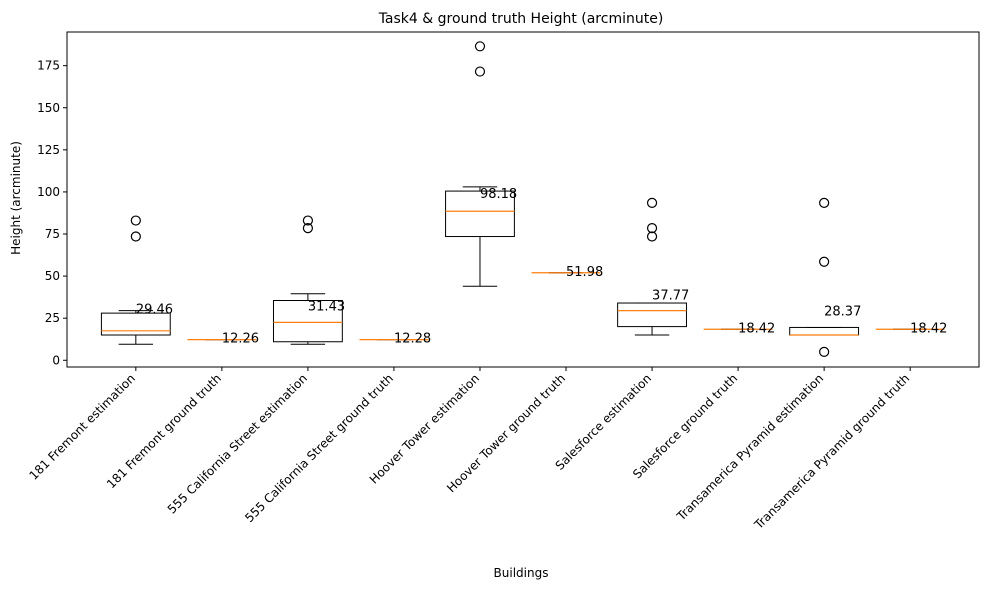  I want to click on x-tick-label: Transamerica Pyramid ground truth, so click(831, 451).